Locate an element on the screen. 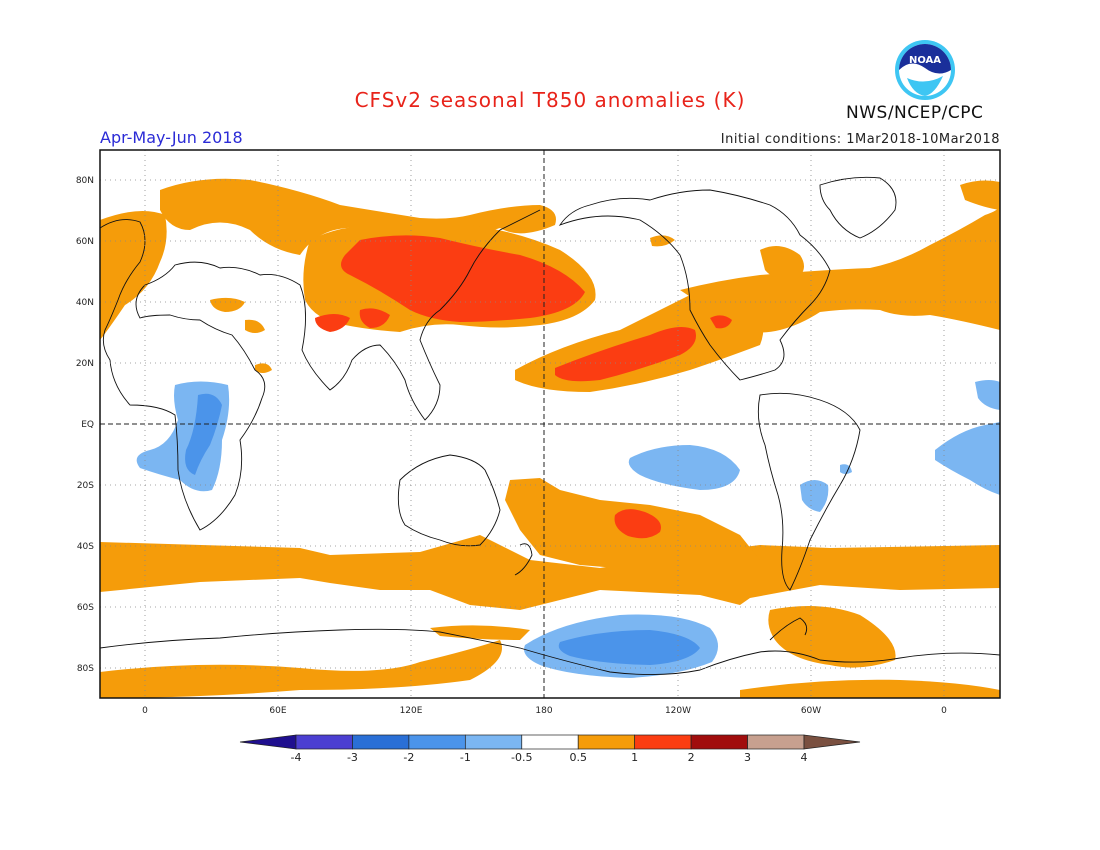 Image resolution: width=1100 pixels, height=850 pixels. colorbar-label: 4 is located at coordinates (804, 757).